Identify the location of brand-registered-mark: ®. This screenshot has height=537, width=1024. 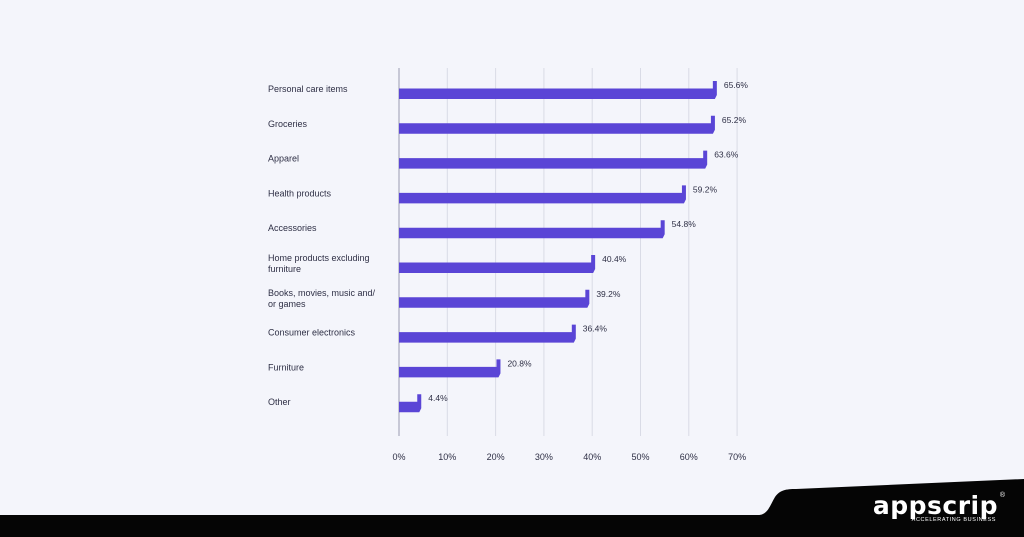
(1002, 495).